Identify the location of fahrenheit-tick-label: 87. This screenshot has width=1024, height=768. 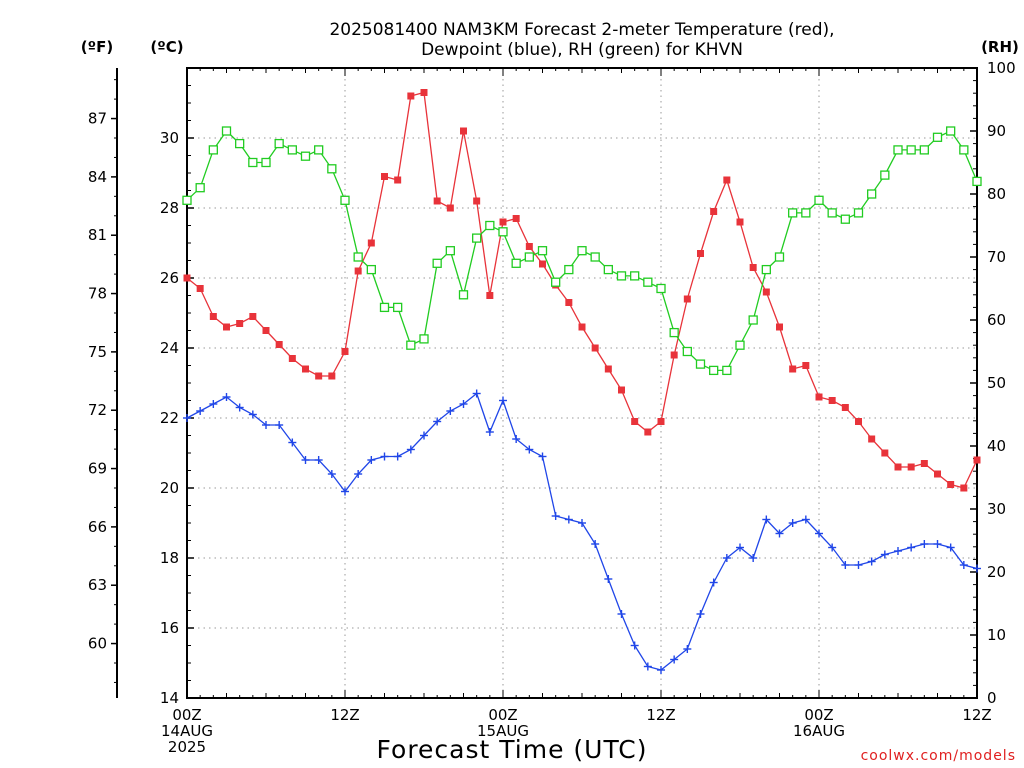
(97, 119).